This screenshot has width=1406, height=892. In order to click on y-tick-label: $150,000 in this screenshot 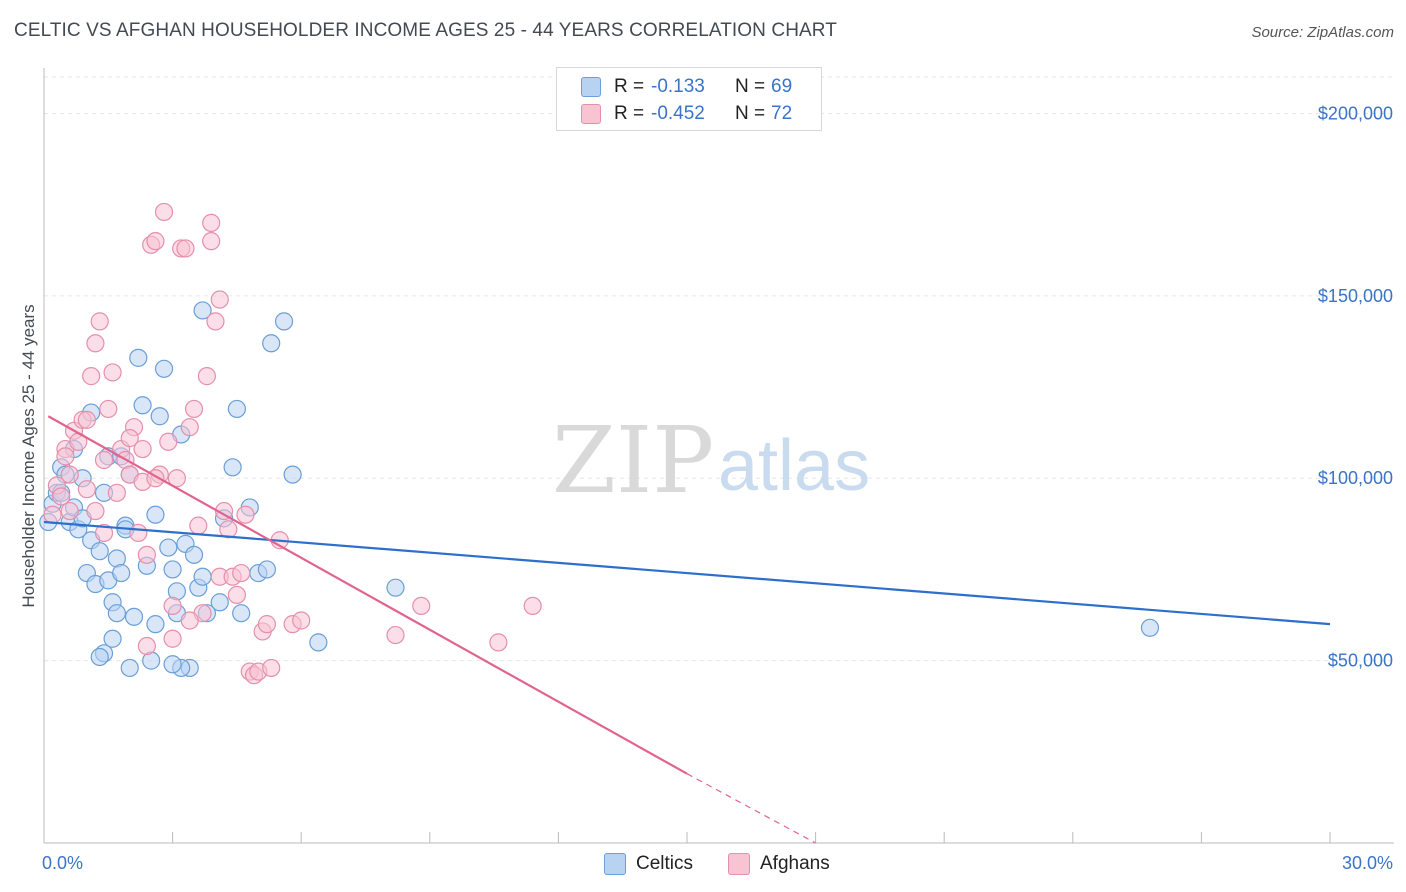, I will do `click(1355, 296)`.